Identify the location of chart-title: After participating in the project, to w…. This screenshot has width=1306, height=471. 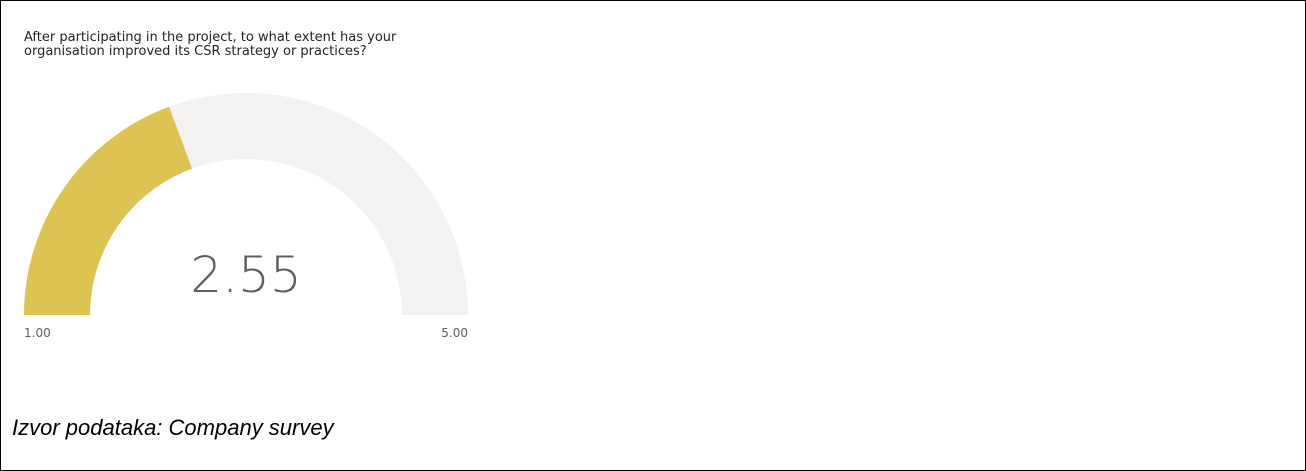
(210, 44).